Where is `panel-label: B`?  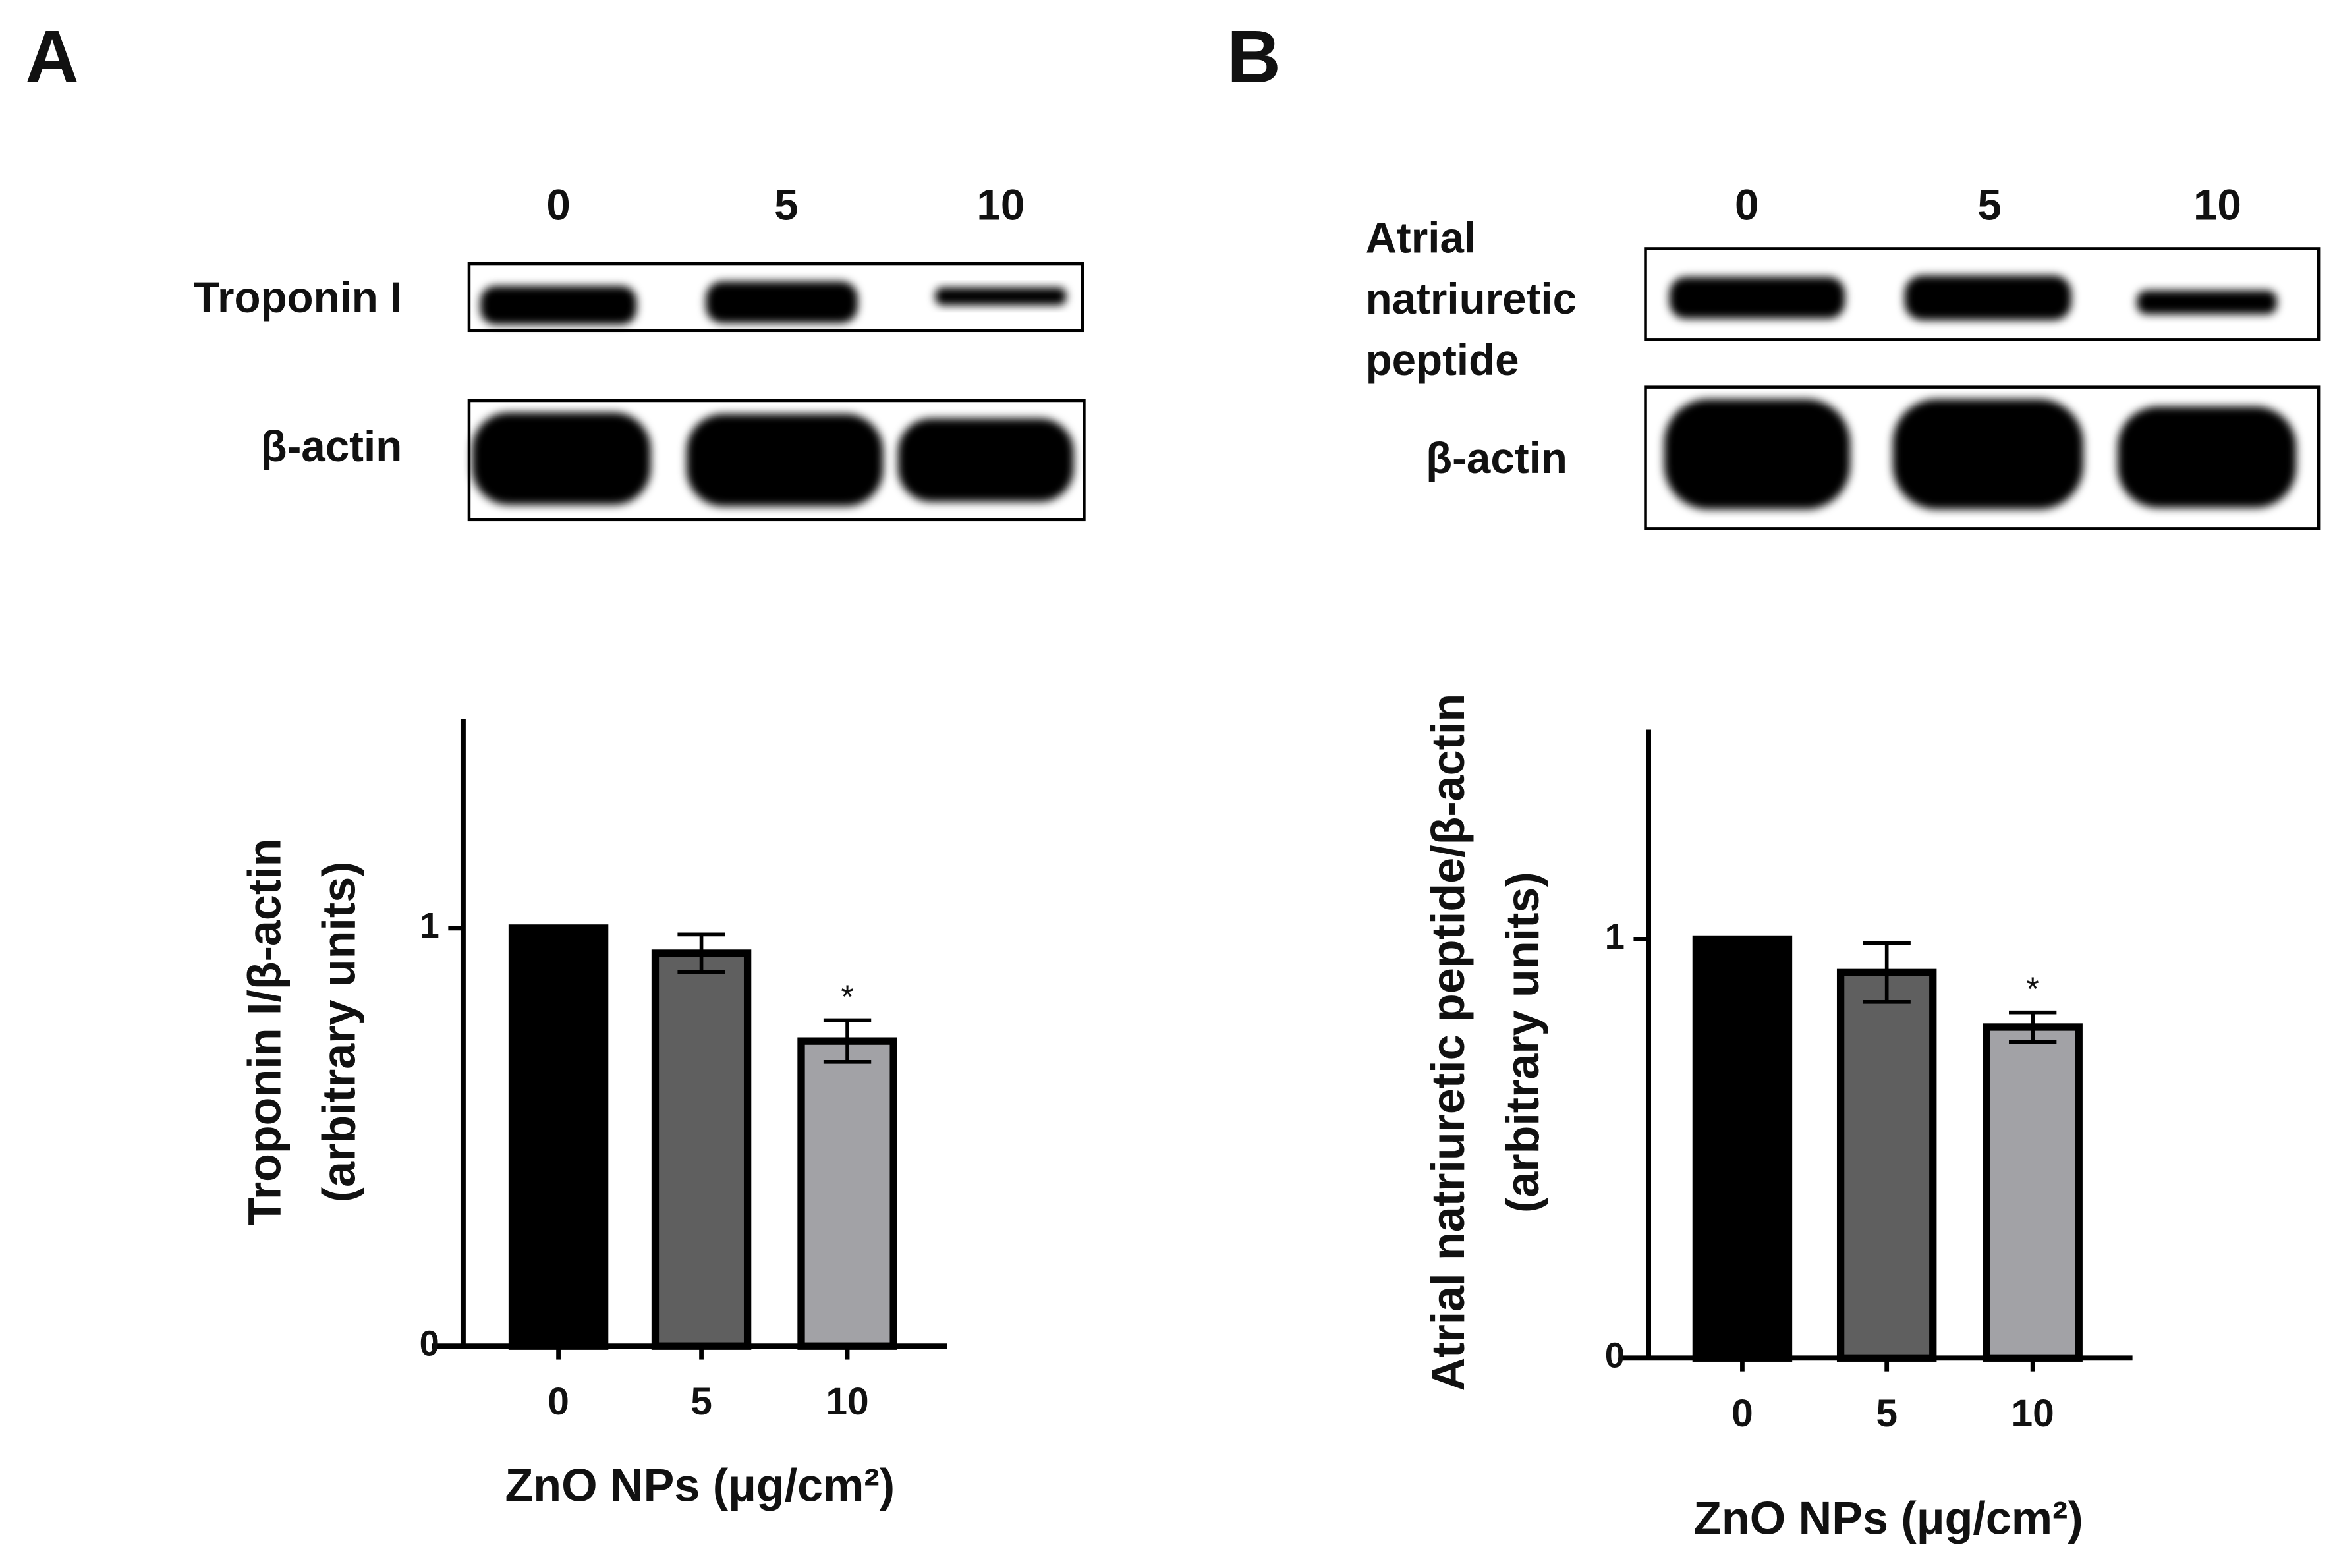 panel-label: B is located at coordinates (1254, 56).